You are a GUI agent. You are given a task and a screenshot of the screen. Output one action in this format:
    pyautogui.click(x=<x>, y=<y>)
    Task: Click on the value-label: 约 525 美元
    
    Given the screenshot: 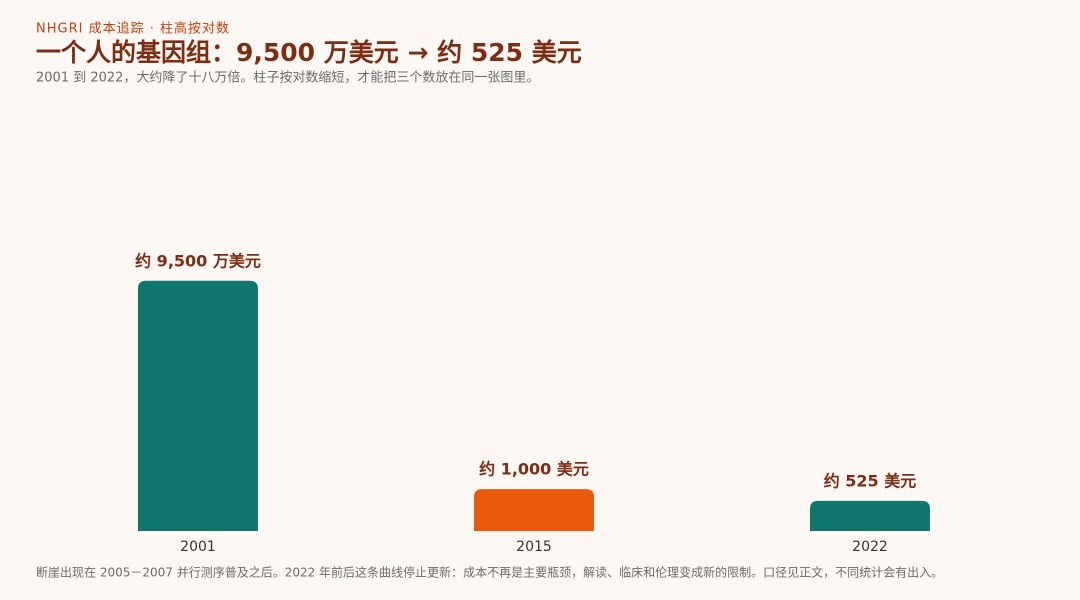 What is the action you would take?
    pyautogui.click(x=870, y=480)
    